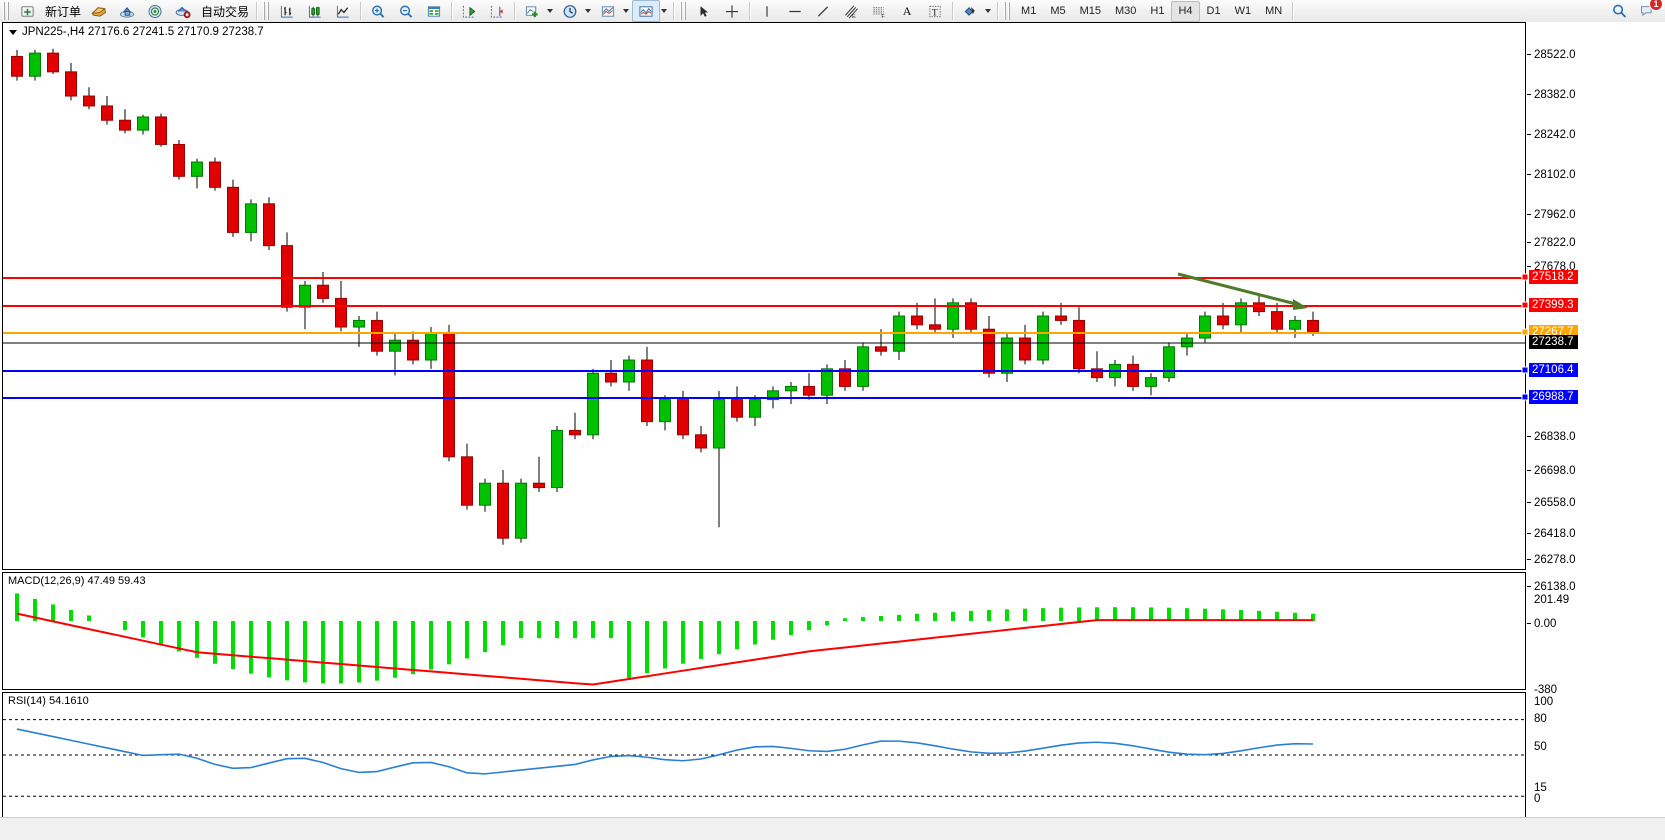 The height and width of the screenshot is (840, 1665). Describe the element at coordinates (1541, 624) in the screenshot. I see `macd-scale-tick: 0.00` at that location.